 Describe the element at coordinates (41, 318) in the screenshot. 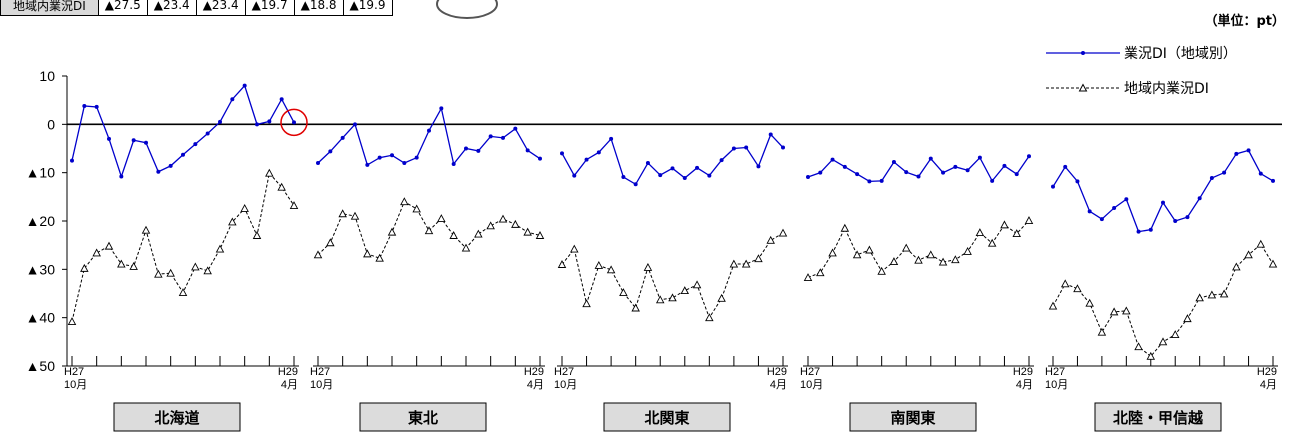

I see `y-tick-label: ▲40` at that location.